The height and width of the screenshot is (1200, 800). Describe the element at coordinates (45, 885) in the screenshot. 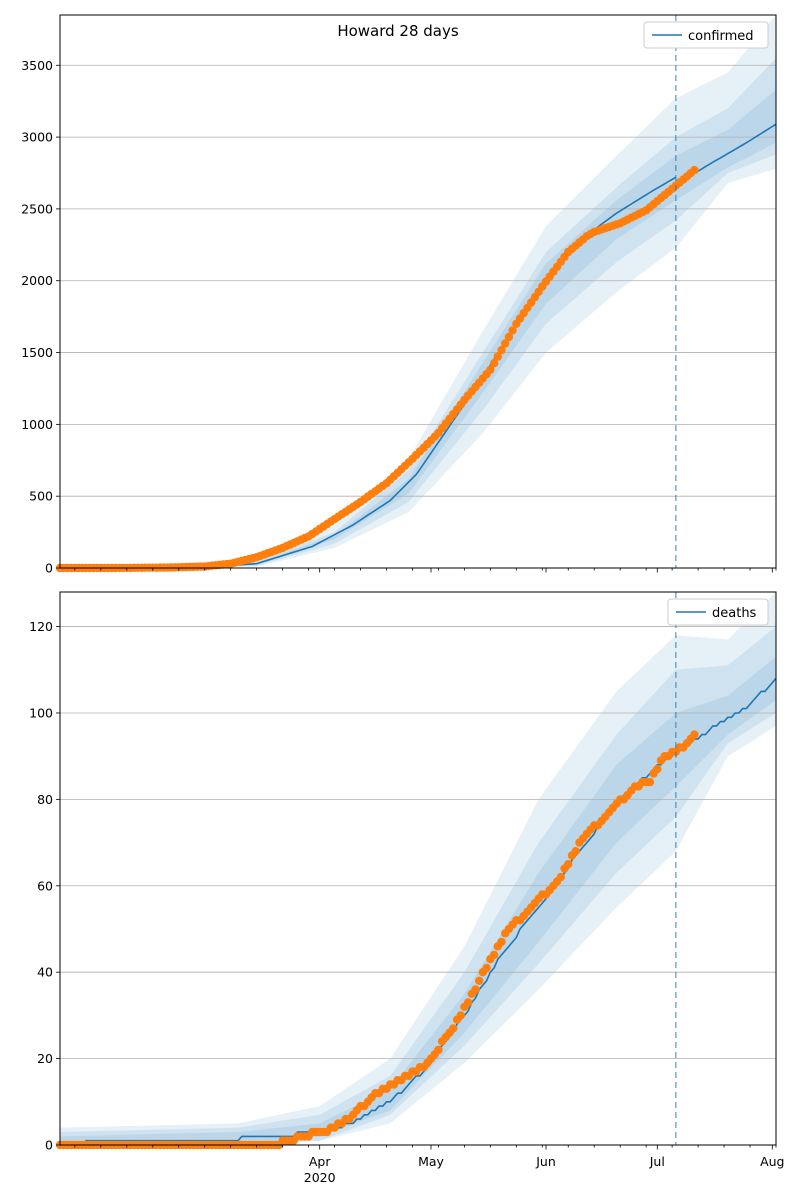

I see `y-tick-label: 60` at that location.